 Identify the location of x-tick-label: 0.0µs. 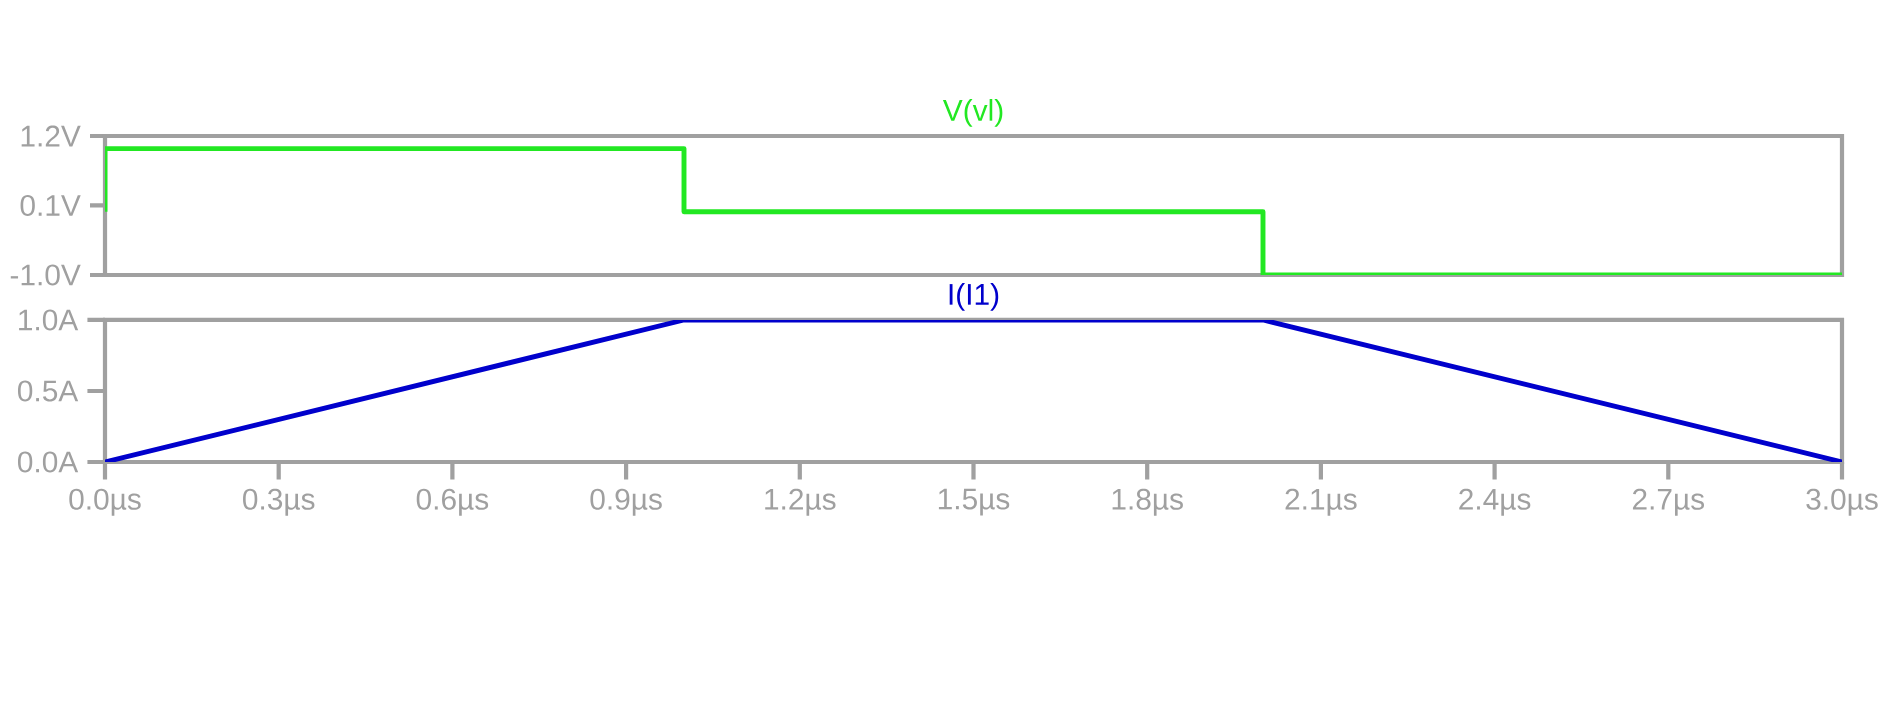
(105, 502).